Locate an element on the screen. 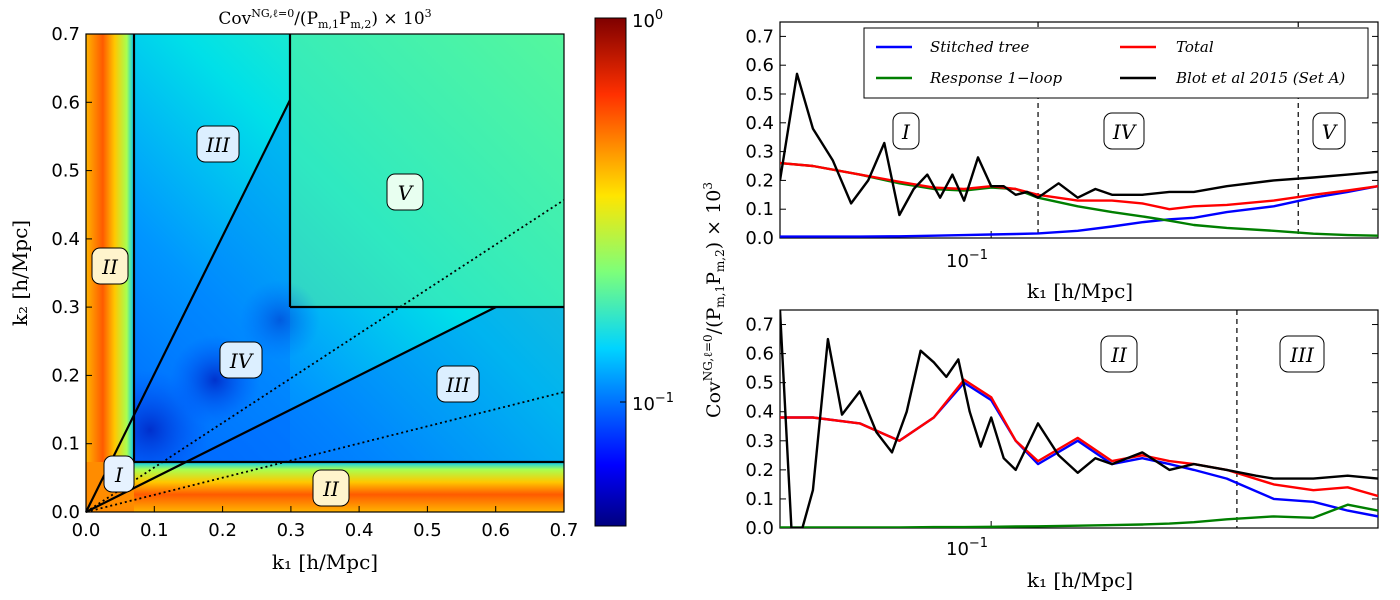 This screenshot has width=1400, height=600. region-label-II-left: II is located at coordinates (110, 266).